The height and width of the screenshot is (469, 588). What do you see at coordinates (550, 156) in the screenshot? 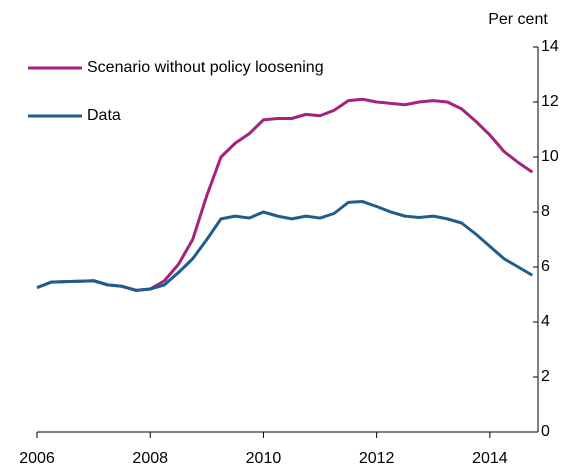
I see `y-tick-label: 10` at bounding box center [550, 156].